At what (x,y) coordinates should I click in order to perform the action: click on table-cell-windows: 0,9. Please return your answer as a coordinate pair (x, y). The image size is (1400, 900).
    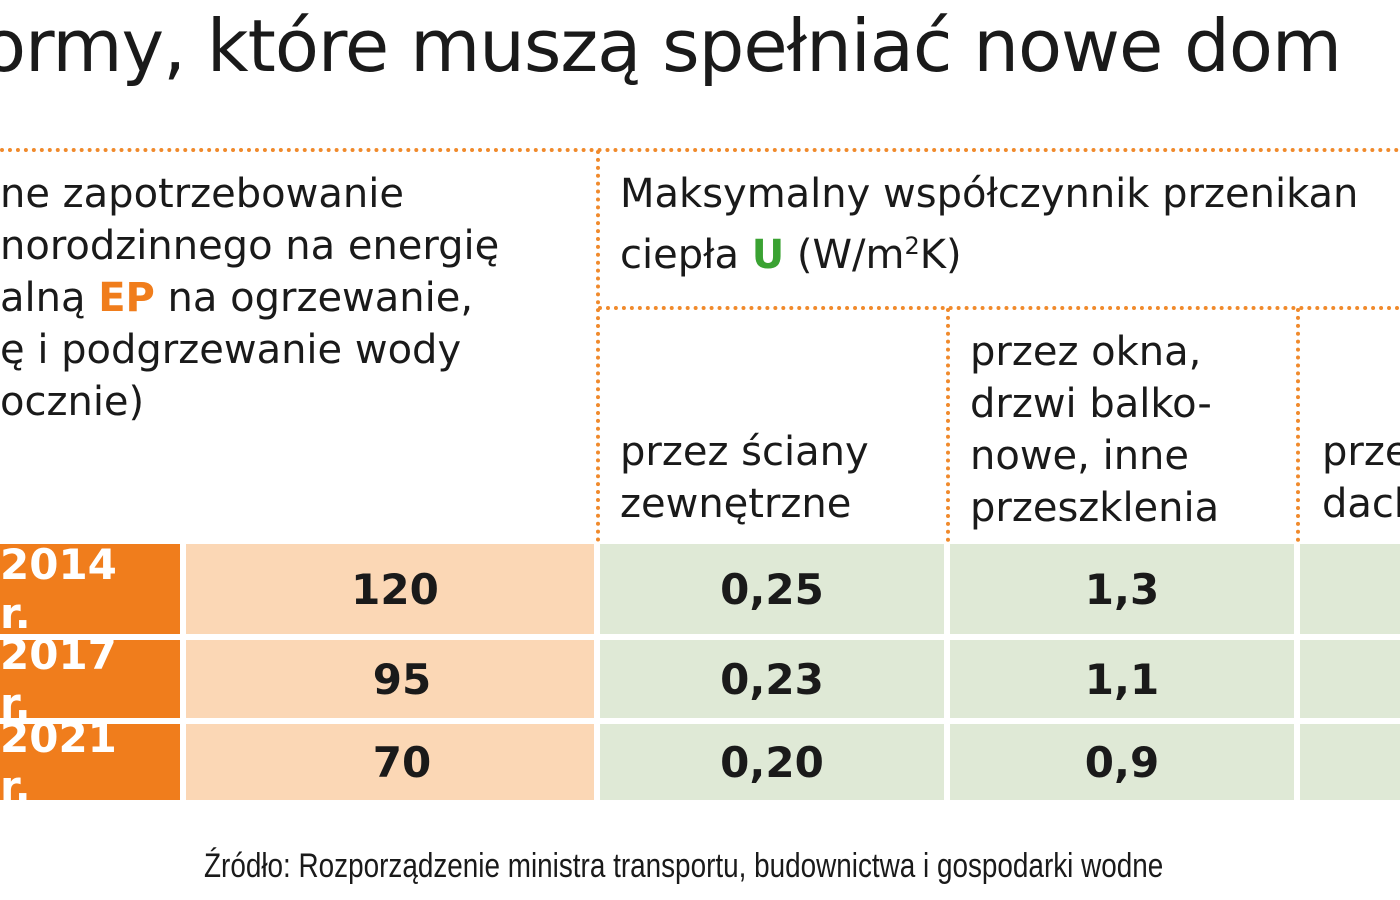
    Looking at the image, I should click on (1122, 762).